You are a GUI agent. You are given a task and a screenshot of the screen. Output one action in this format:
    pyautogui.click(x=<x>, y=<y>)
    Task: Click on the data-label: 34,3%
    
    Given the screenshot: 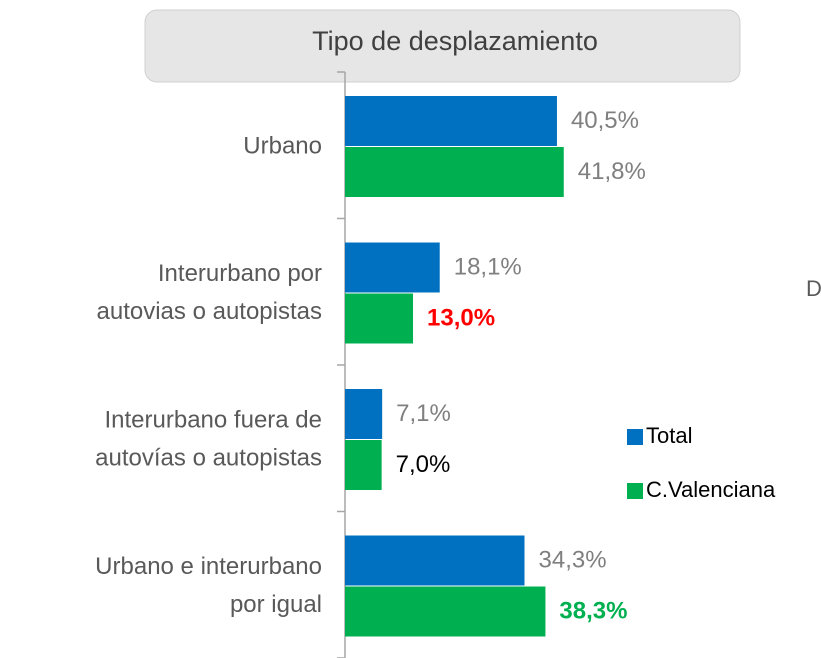 What is the action you would take?
    pyautogui.click(x=573, y=559)
    